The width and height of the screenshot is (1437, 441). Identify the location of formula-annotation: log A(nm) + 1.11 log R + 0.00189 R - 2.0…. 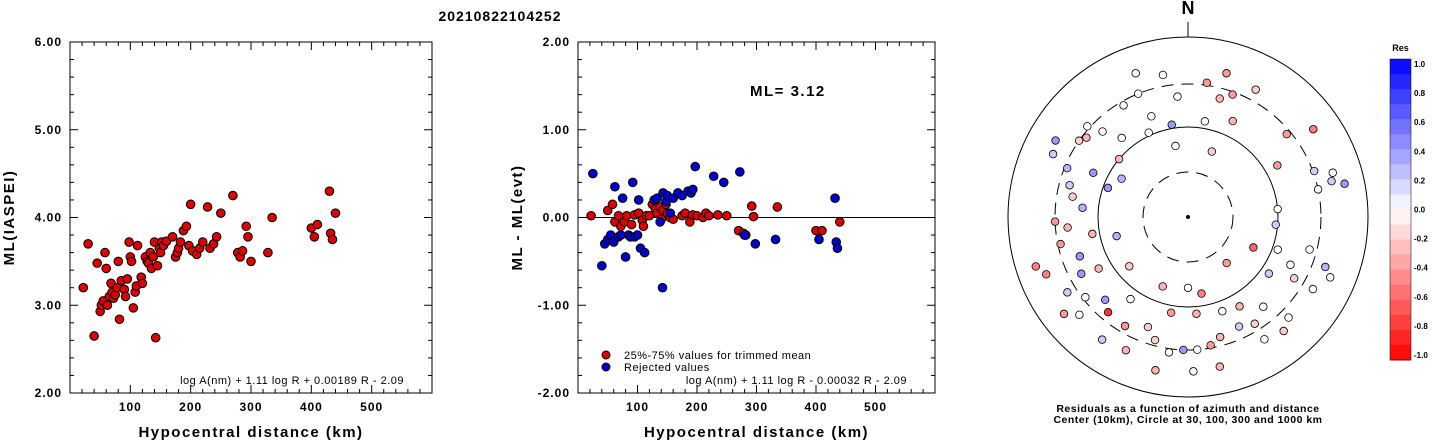
(292, 381).